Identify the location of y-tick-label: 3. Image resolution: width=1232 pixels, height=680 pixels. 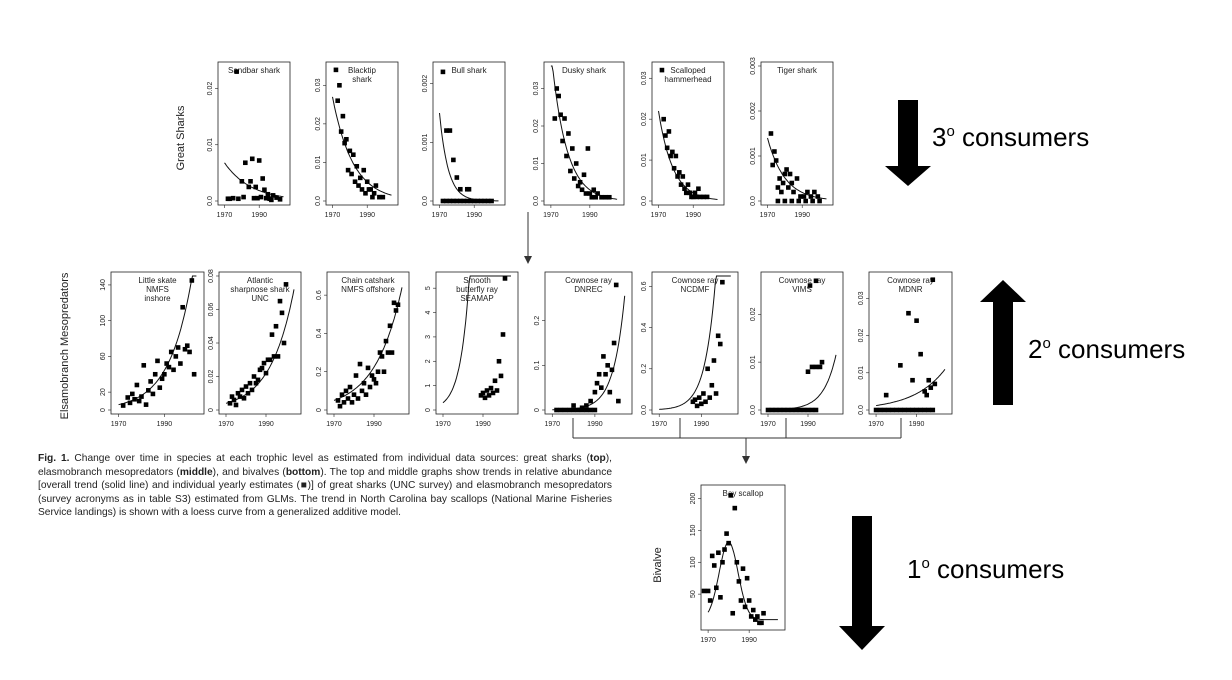
(428, 337).